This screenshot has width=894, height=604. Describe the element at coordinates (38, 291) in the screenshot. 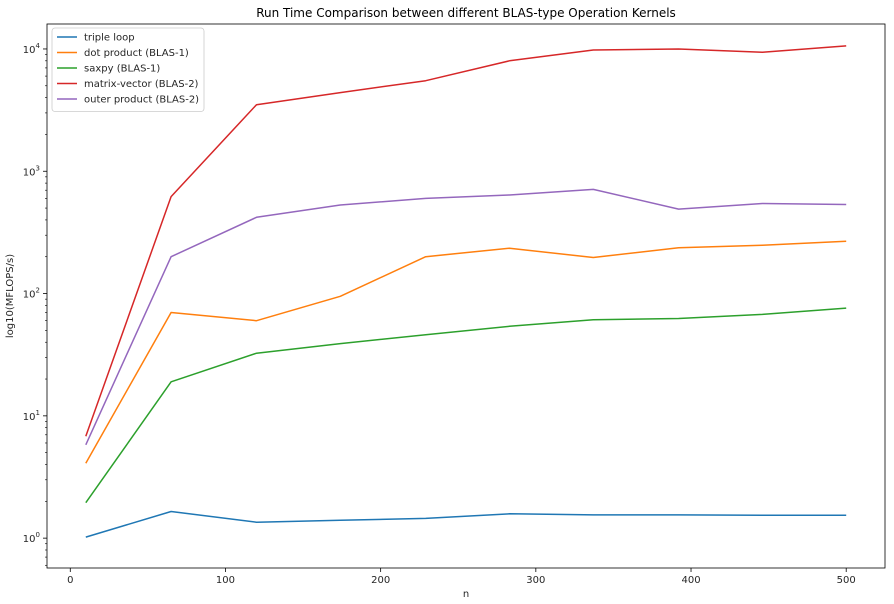

I see `y-tick-exponent: 2` at that location.